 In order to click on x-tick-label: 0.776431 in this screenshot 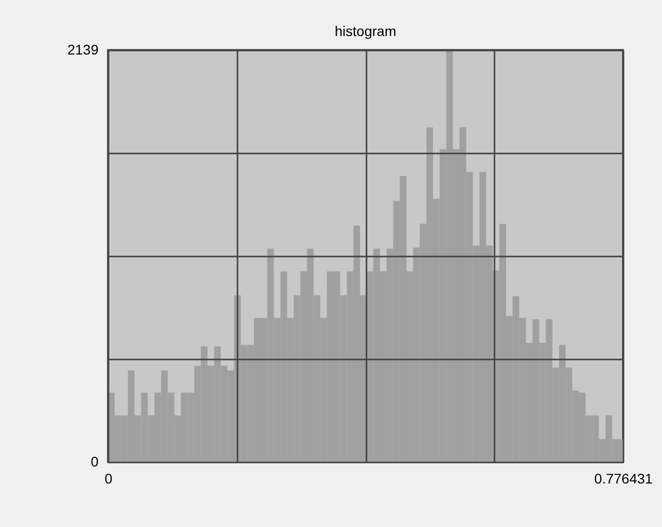, I will do `click(623, 478)`.